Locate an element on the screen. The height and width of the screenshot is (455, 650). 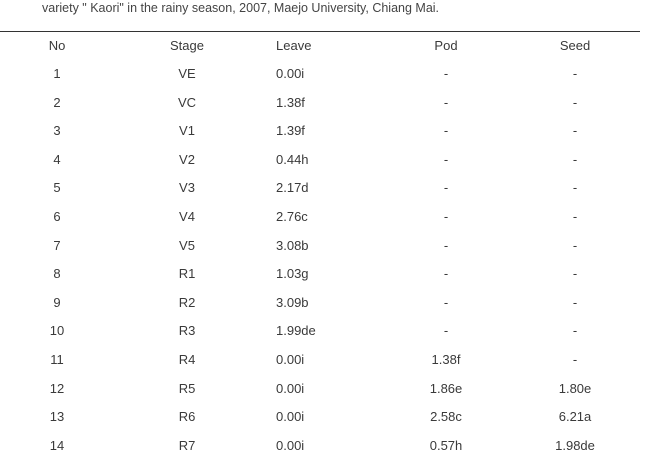
cell-no: 7 is located at coordinates (57, 245).